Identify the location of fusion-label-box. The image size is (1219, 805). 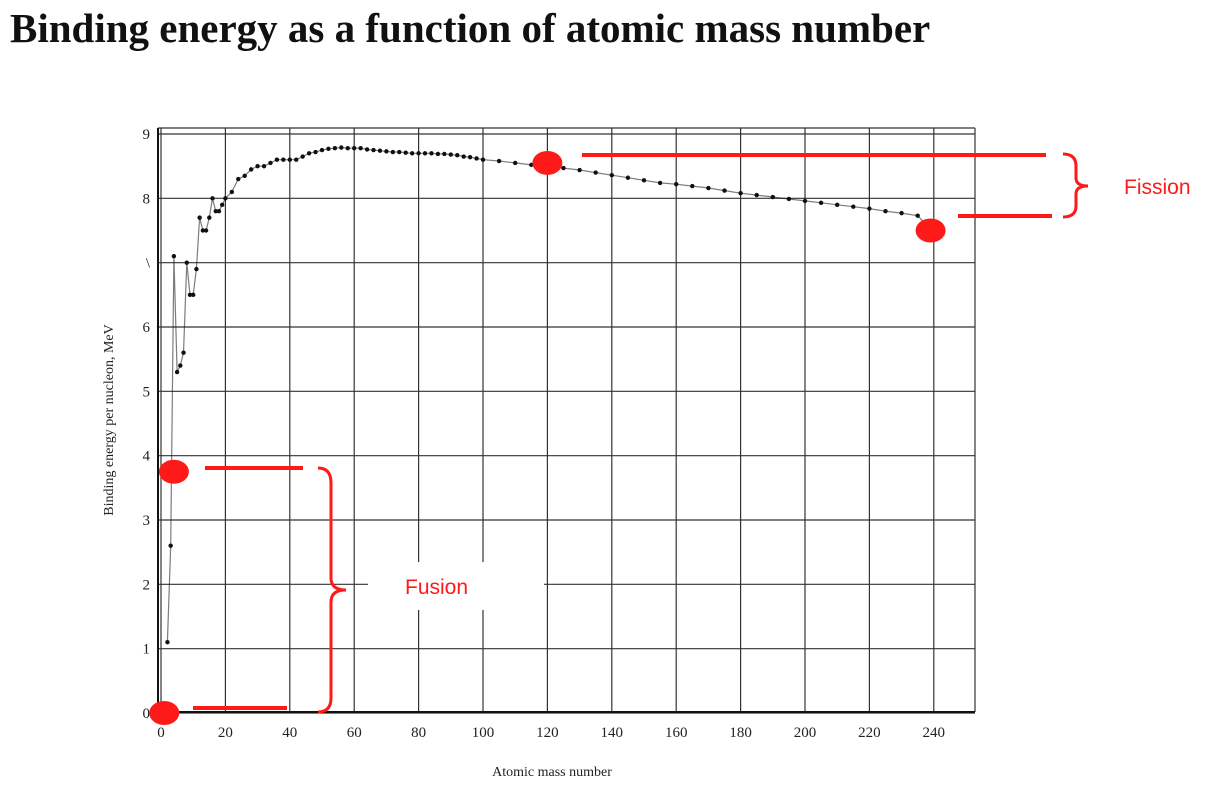
(456, 586).